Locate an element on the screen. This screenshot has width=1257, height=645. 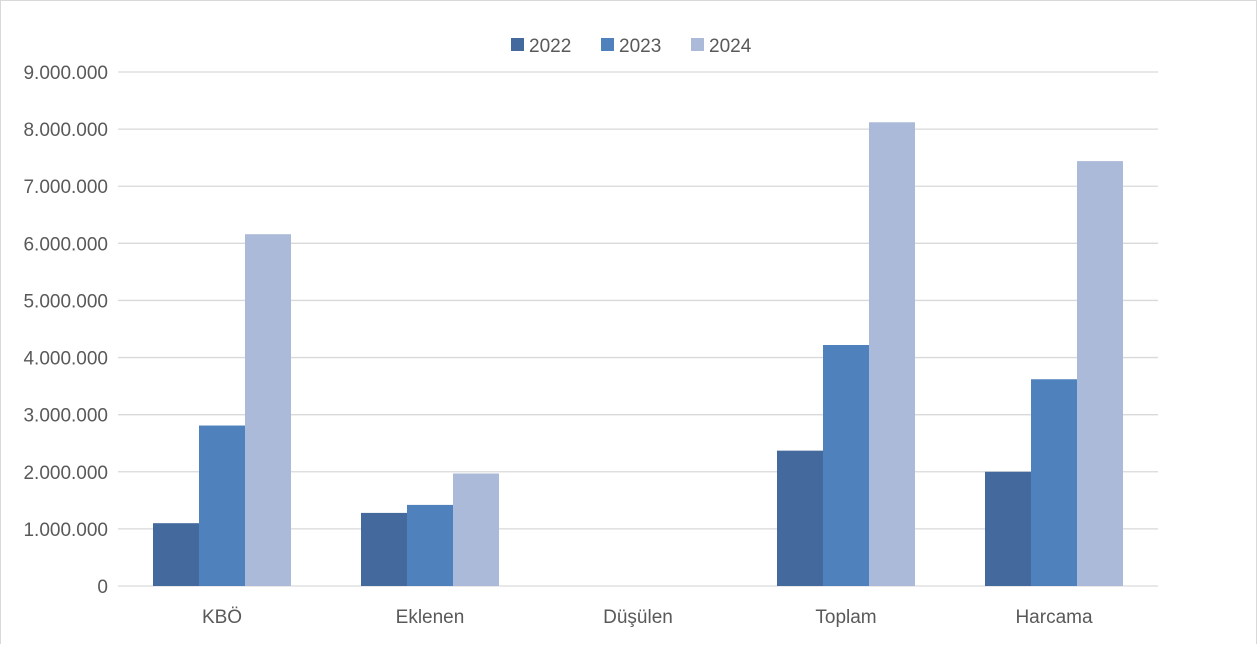
y-tick-label: 9.000.000 is located at coordinates (65, 73).